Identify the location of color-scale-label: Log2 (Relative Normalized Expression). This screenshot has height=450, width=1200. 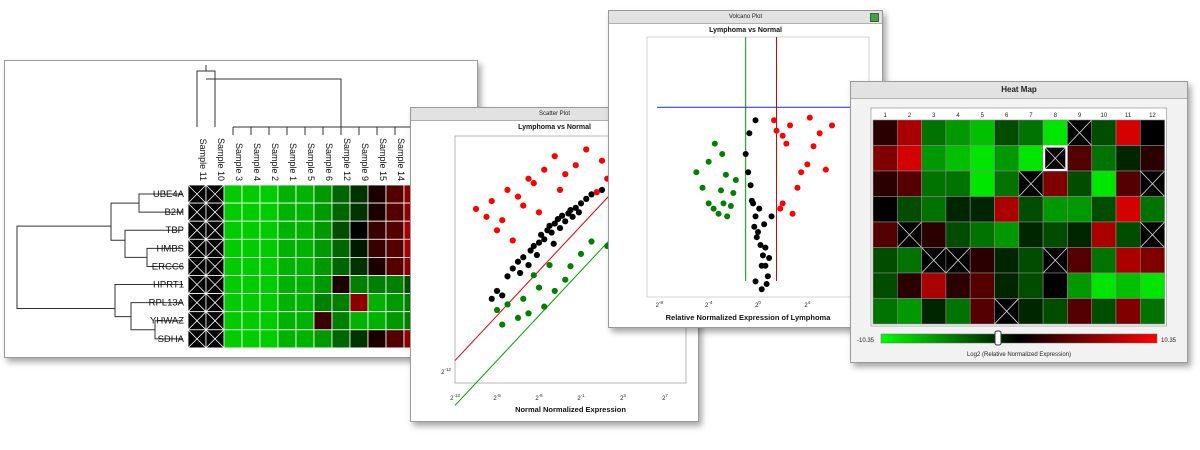
(1019, 355).